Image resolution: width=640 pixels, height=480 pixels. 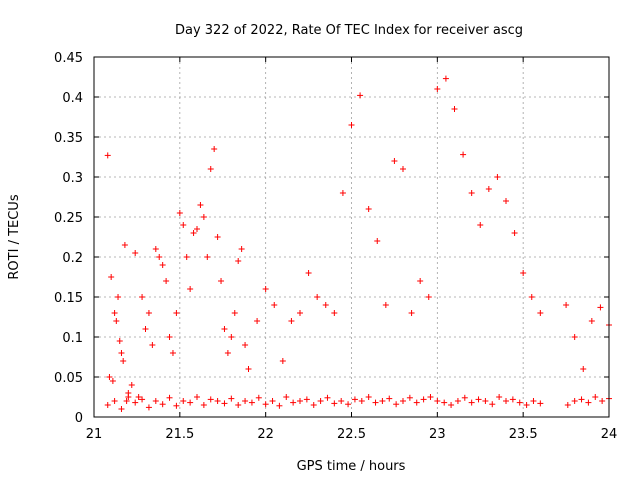 What do you see at coordinates (265, 434) in the screenshot?
I see `x-tick-label: 22` at bounding box center [265, 434].